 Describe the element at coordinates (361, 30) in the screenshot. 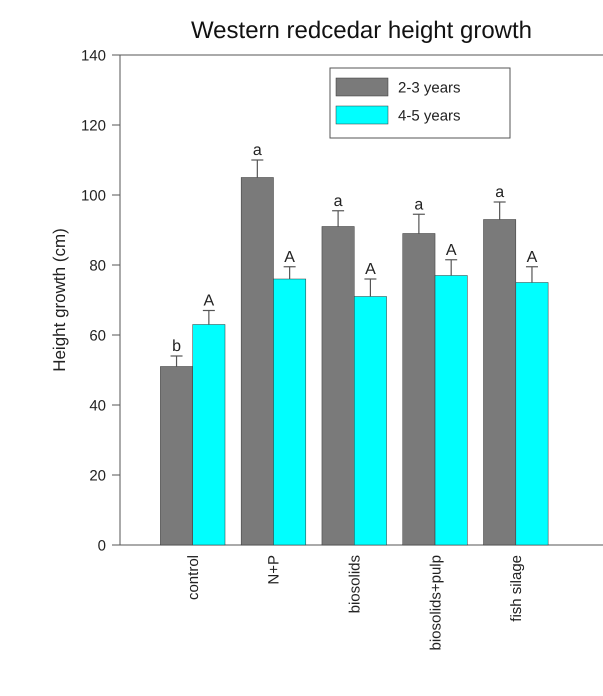

I see `chart-title: Western redcedar height growth` at that location.